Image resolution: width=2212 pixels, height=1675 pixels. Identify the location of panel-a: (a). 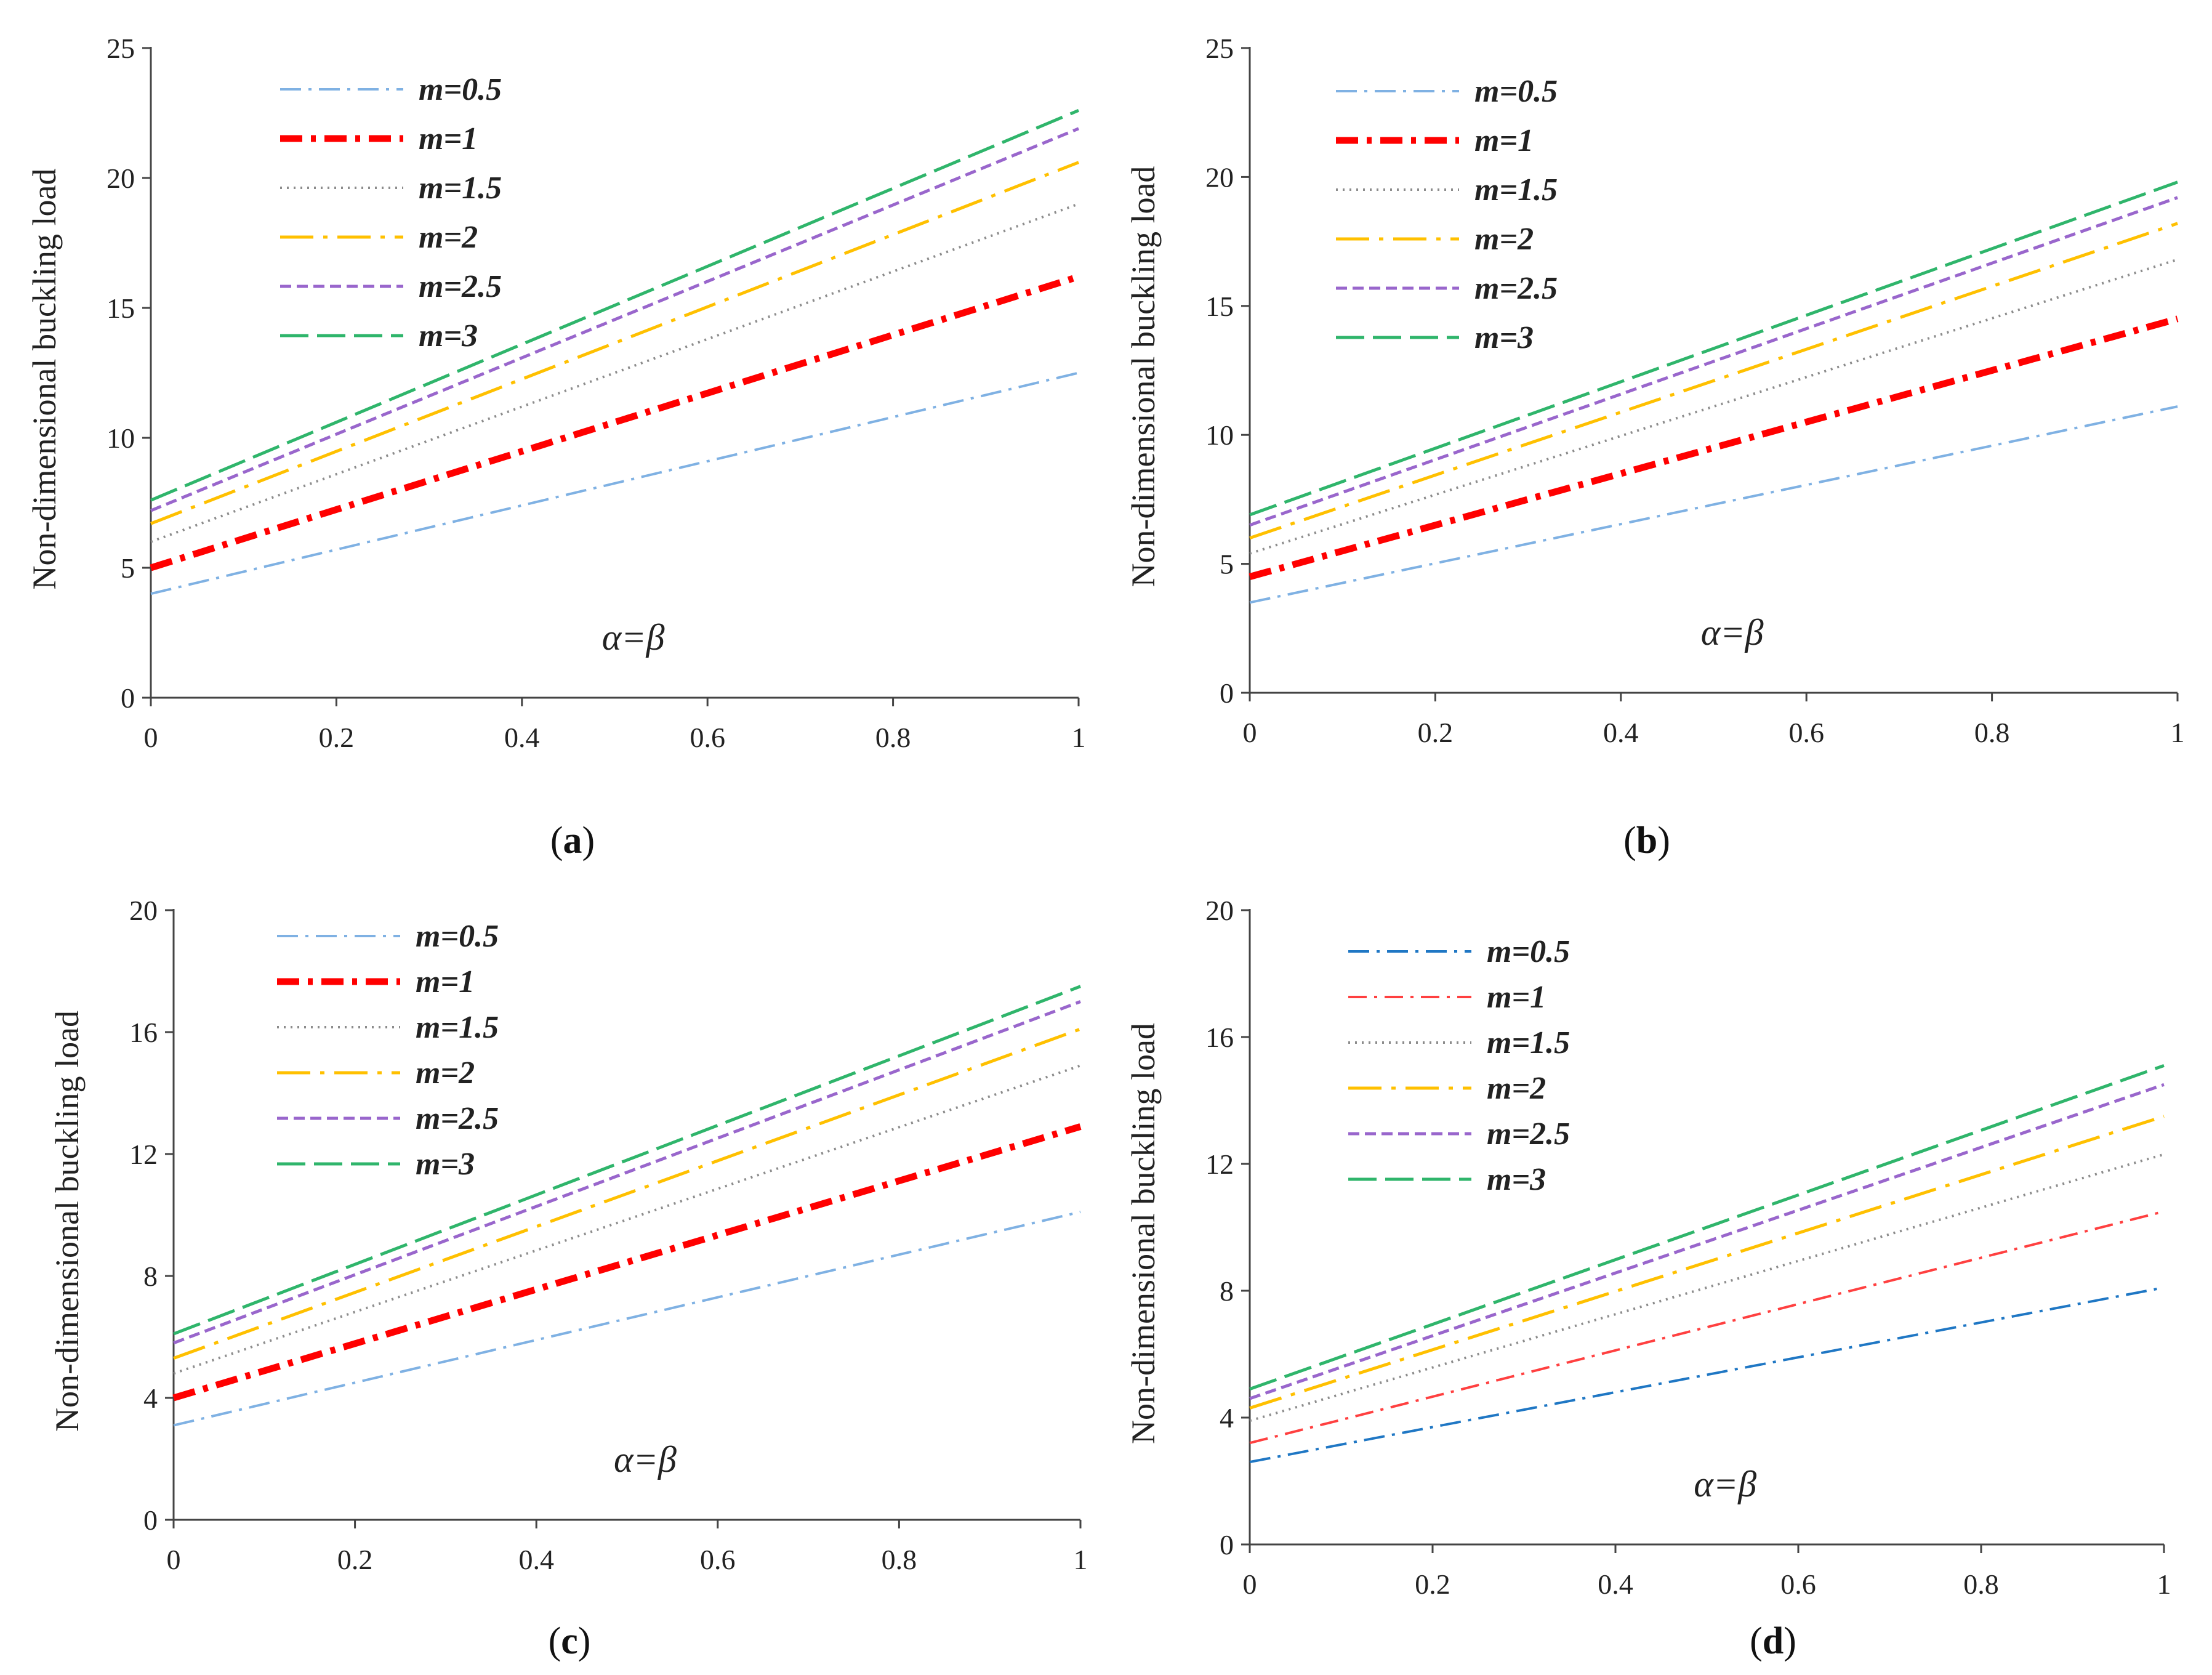
(572, 841).